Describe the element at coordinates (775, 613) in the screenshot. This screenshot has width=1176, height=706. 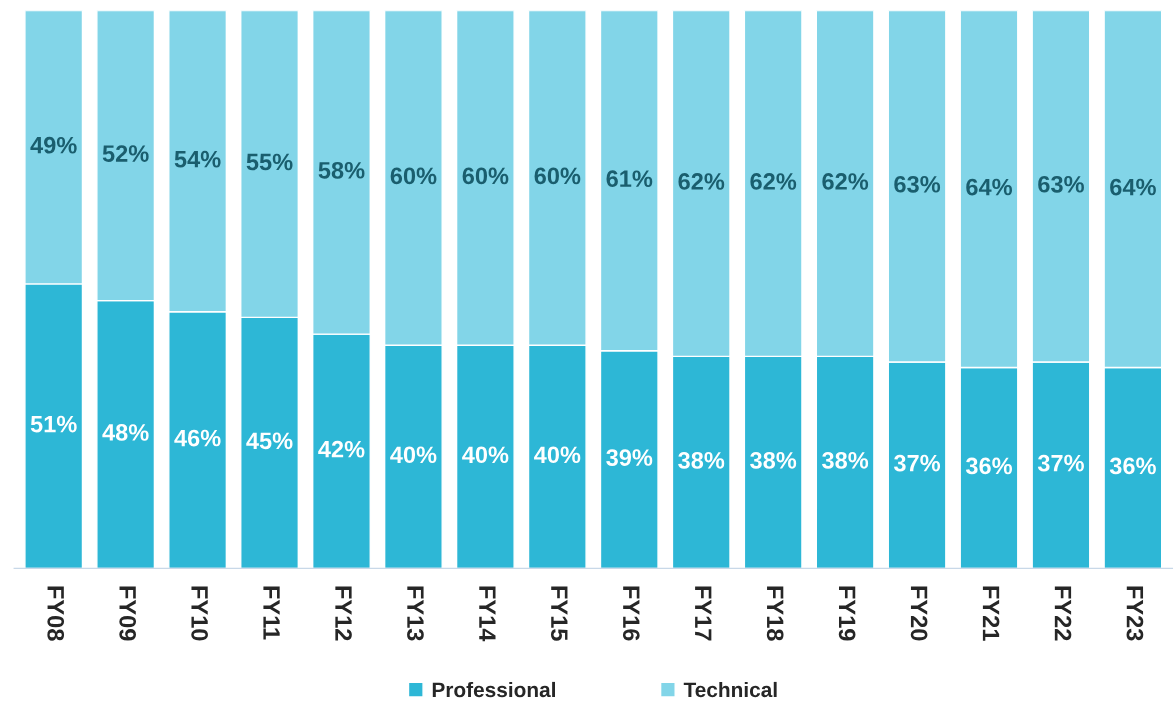
I see `x-tick-label: FY18` at that location.